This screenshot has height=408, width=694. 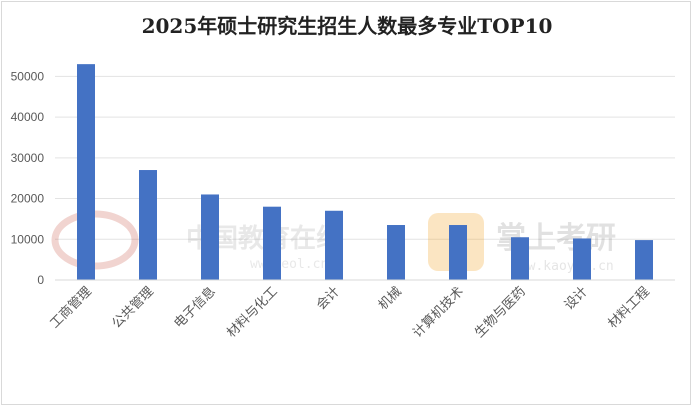 I want to click on y-tick-label: 10000, so click(x=28, y=239).